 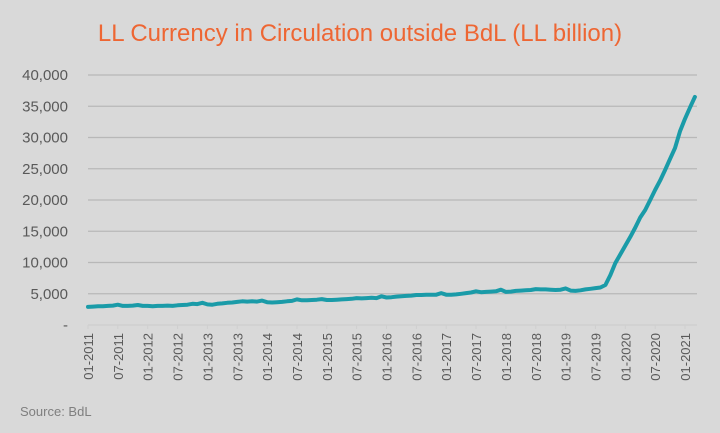 I want to click on x-tick-label: 01-2017, so click(x=446, y=357).